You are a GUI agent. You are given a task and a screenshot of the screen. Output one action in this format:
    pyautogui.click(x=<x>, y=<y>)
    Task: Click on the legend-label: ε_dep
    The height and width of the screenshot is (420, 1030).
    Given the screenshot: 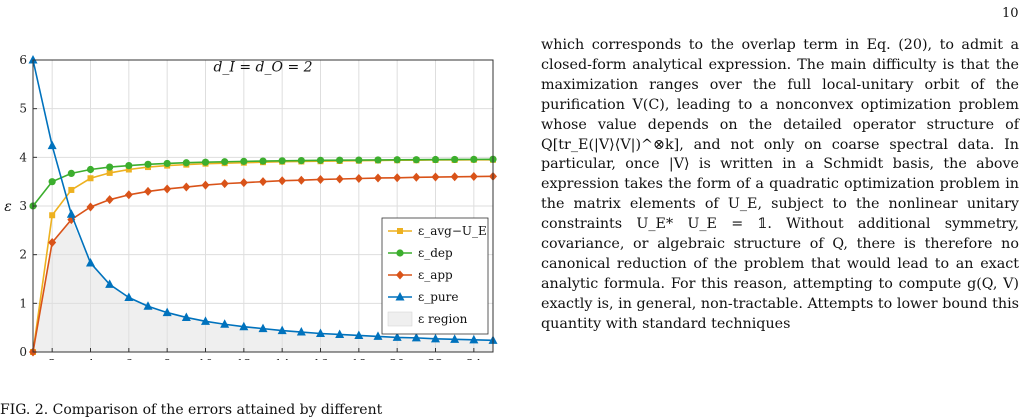 What is the action you would take?
    pyautogui.click(x=435, y=253)
    